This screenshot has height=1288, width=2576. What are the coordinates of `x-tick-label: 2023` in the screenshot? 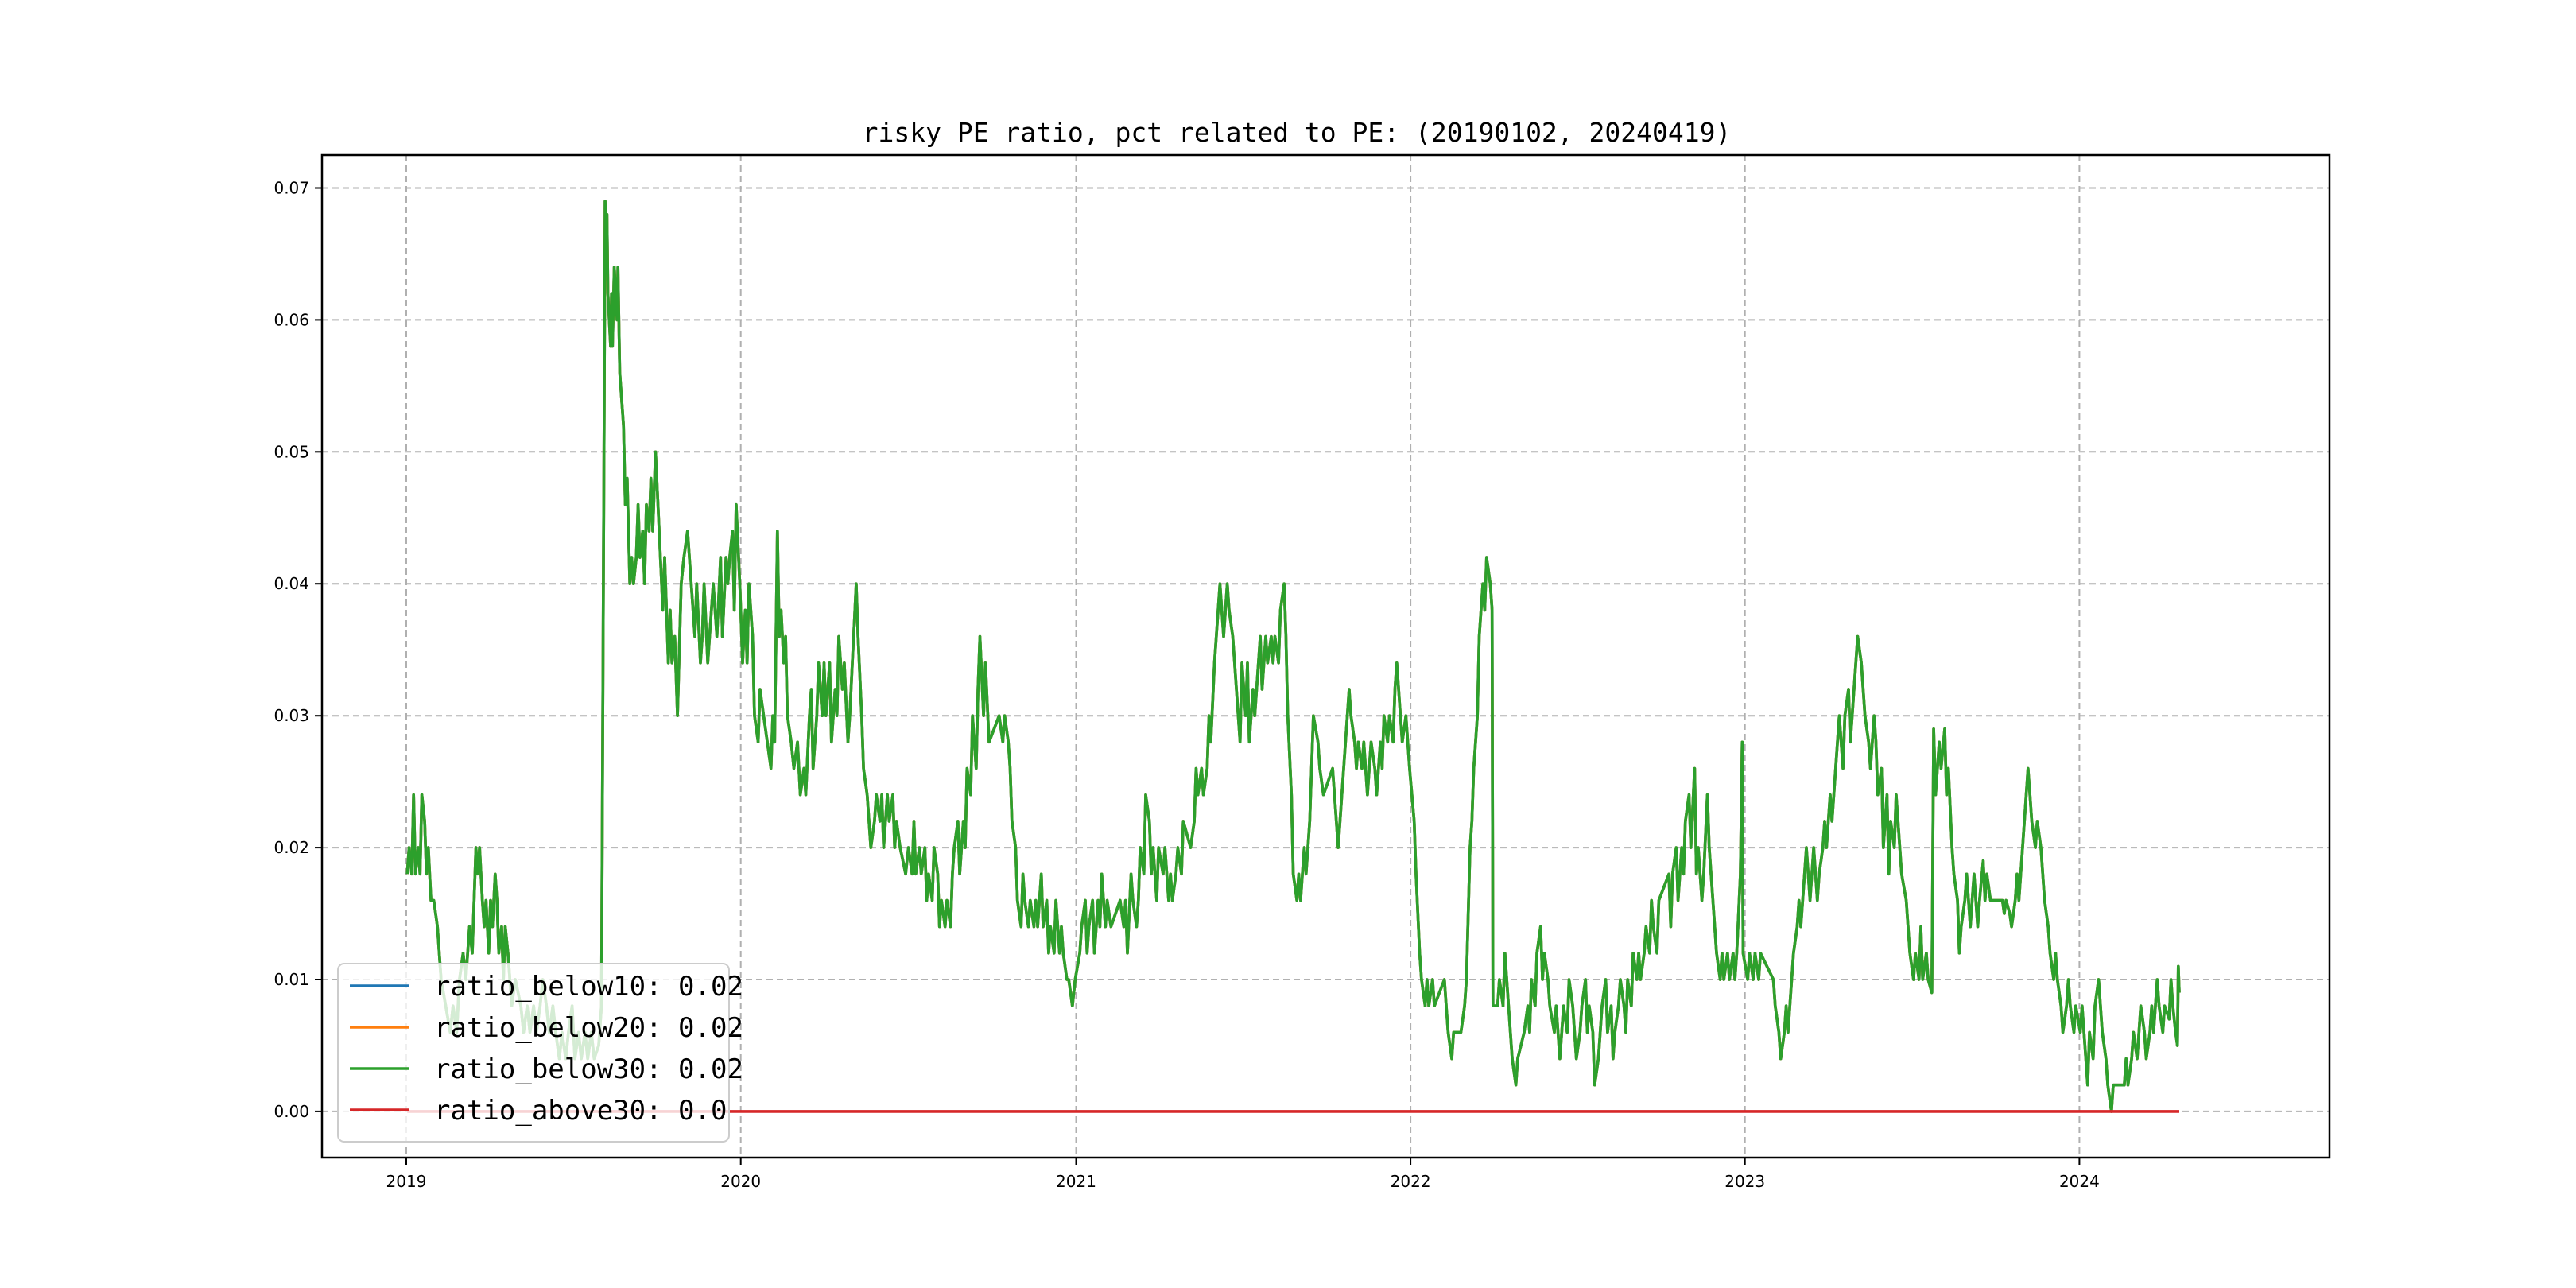 It's located at (1745, 1181).